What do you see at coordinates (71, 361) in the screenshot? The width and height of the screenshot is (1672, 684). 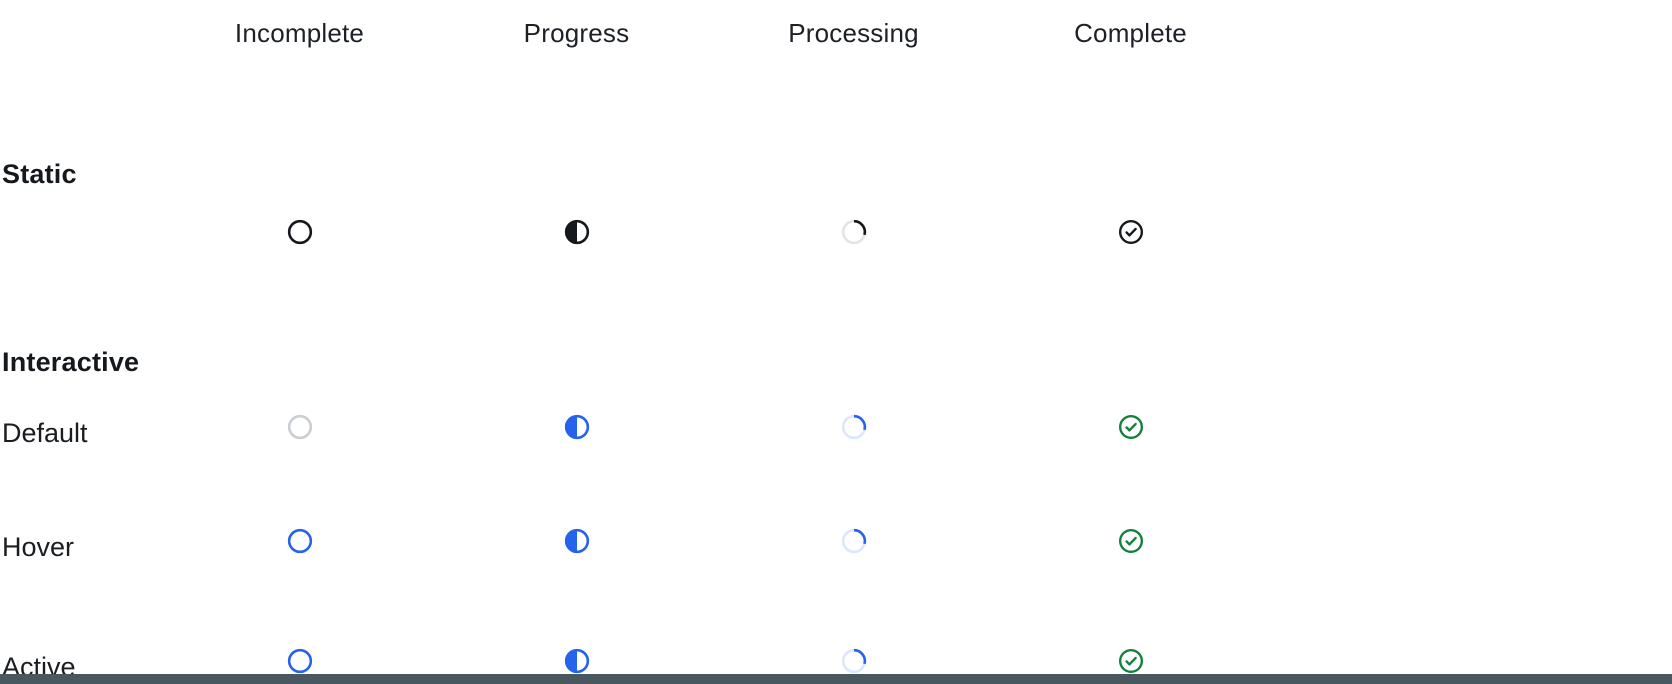 I see `section-label-interactive: Interactive` at bounding box center [71, 361].